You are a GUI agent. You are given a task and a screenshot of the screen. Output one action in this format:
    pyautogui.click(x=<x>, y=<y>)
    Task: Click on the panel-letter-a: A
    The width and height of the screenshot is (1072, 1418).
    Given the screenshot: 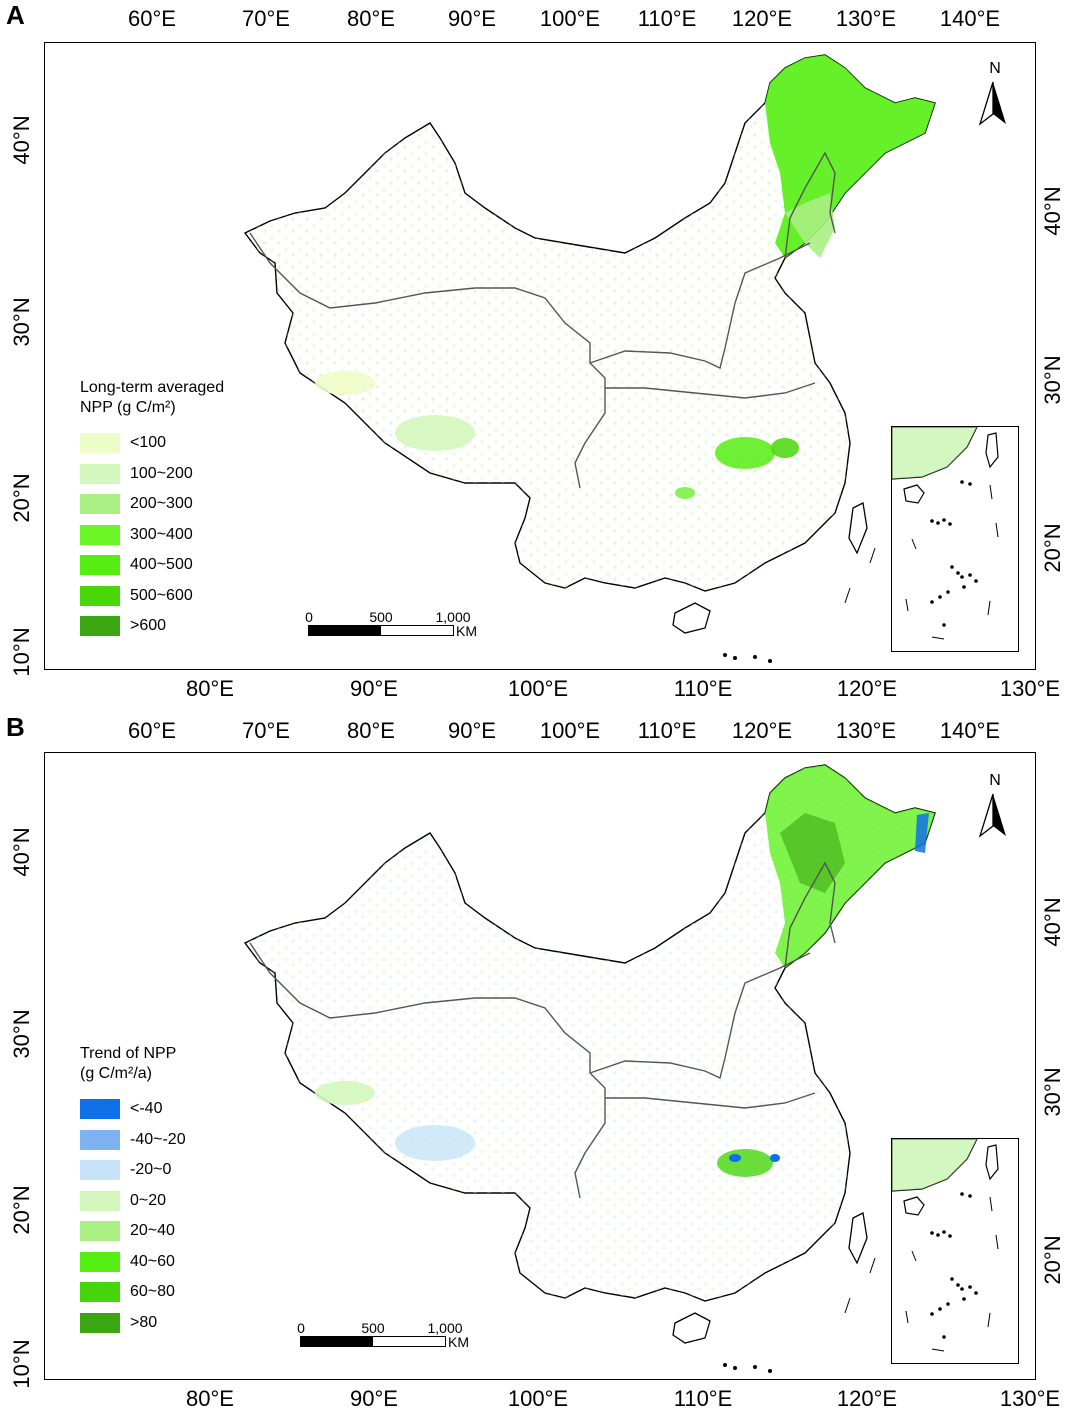 What is the action you would take?
    pyautogui.click(x=15, y=15)
    